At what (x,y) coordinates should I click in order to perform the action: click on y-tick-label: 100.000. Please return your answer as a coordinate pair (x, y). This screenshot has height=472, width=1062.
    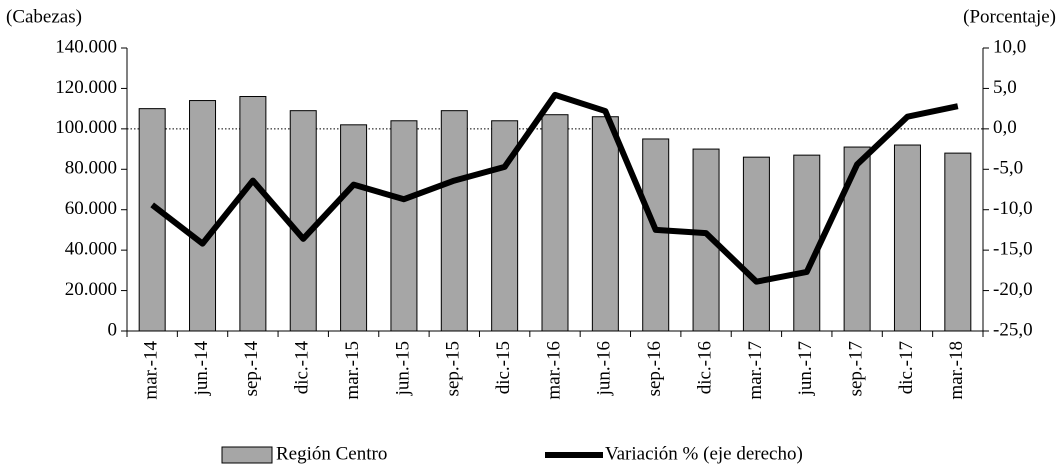
    Looking at the image, I should click on (86, 127).